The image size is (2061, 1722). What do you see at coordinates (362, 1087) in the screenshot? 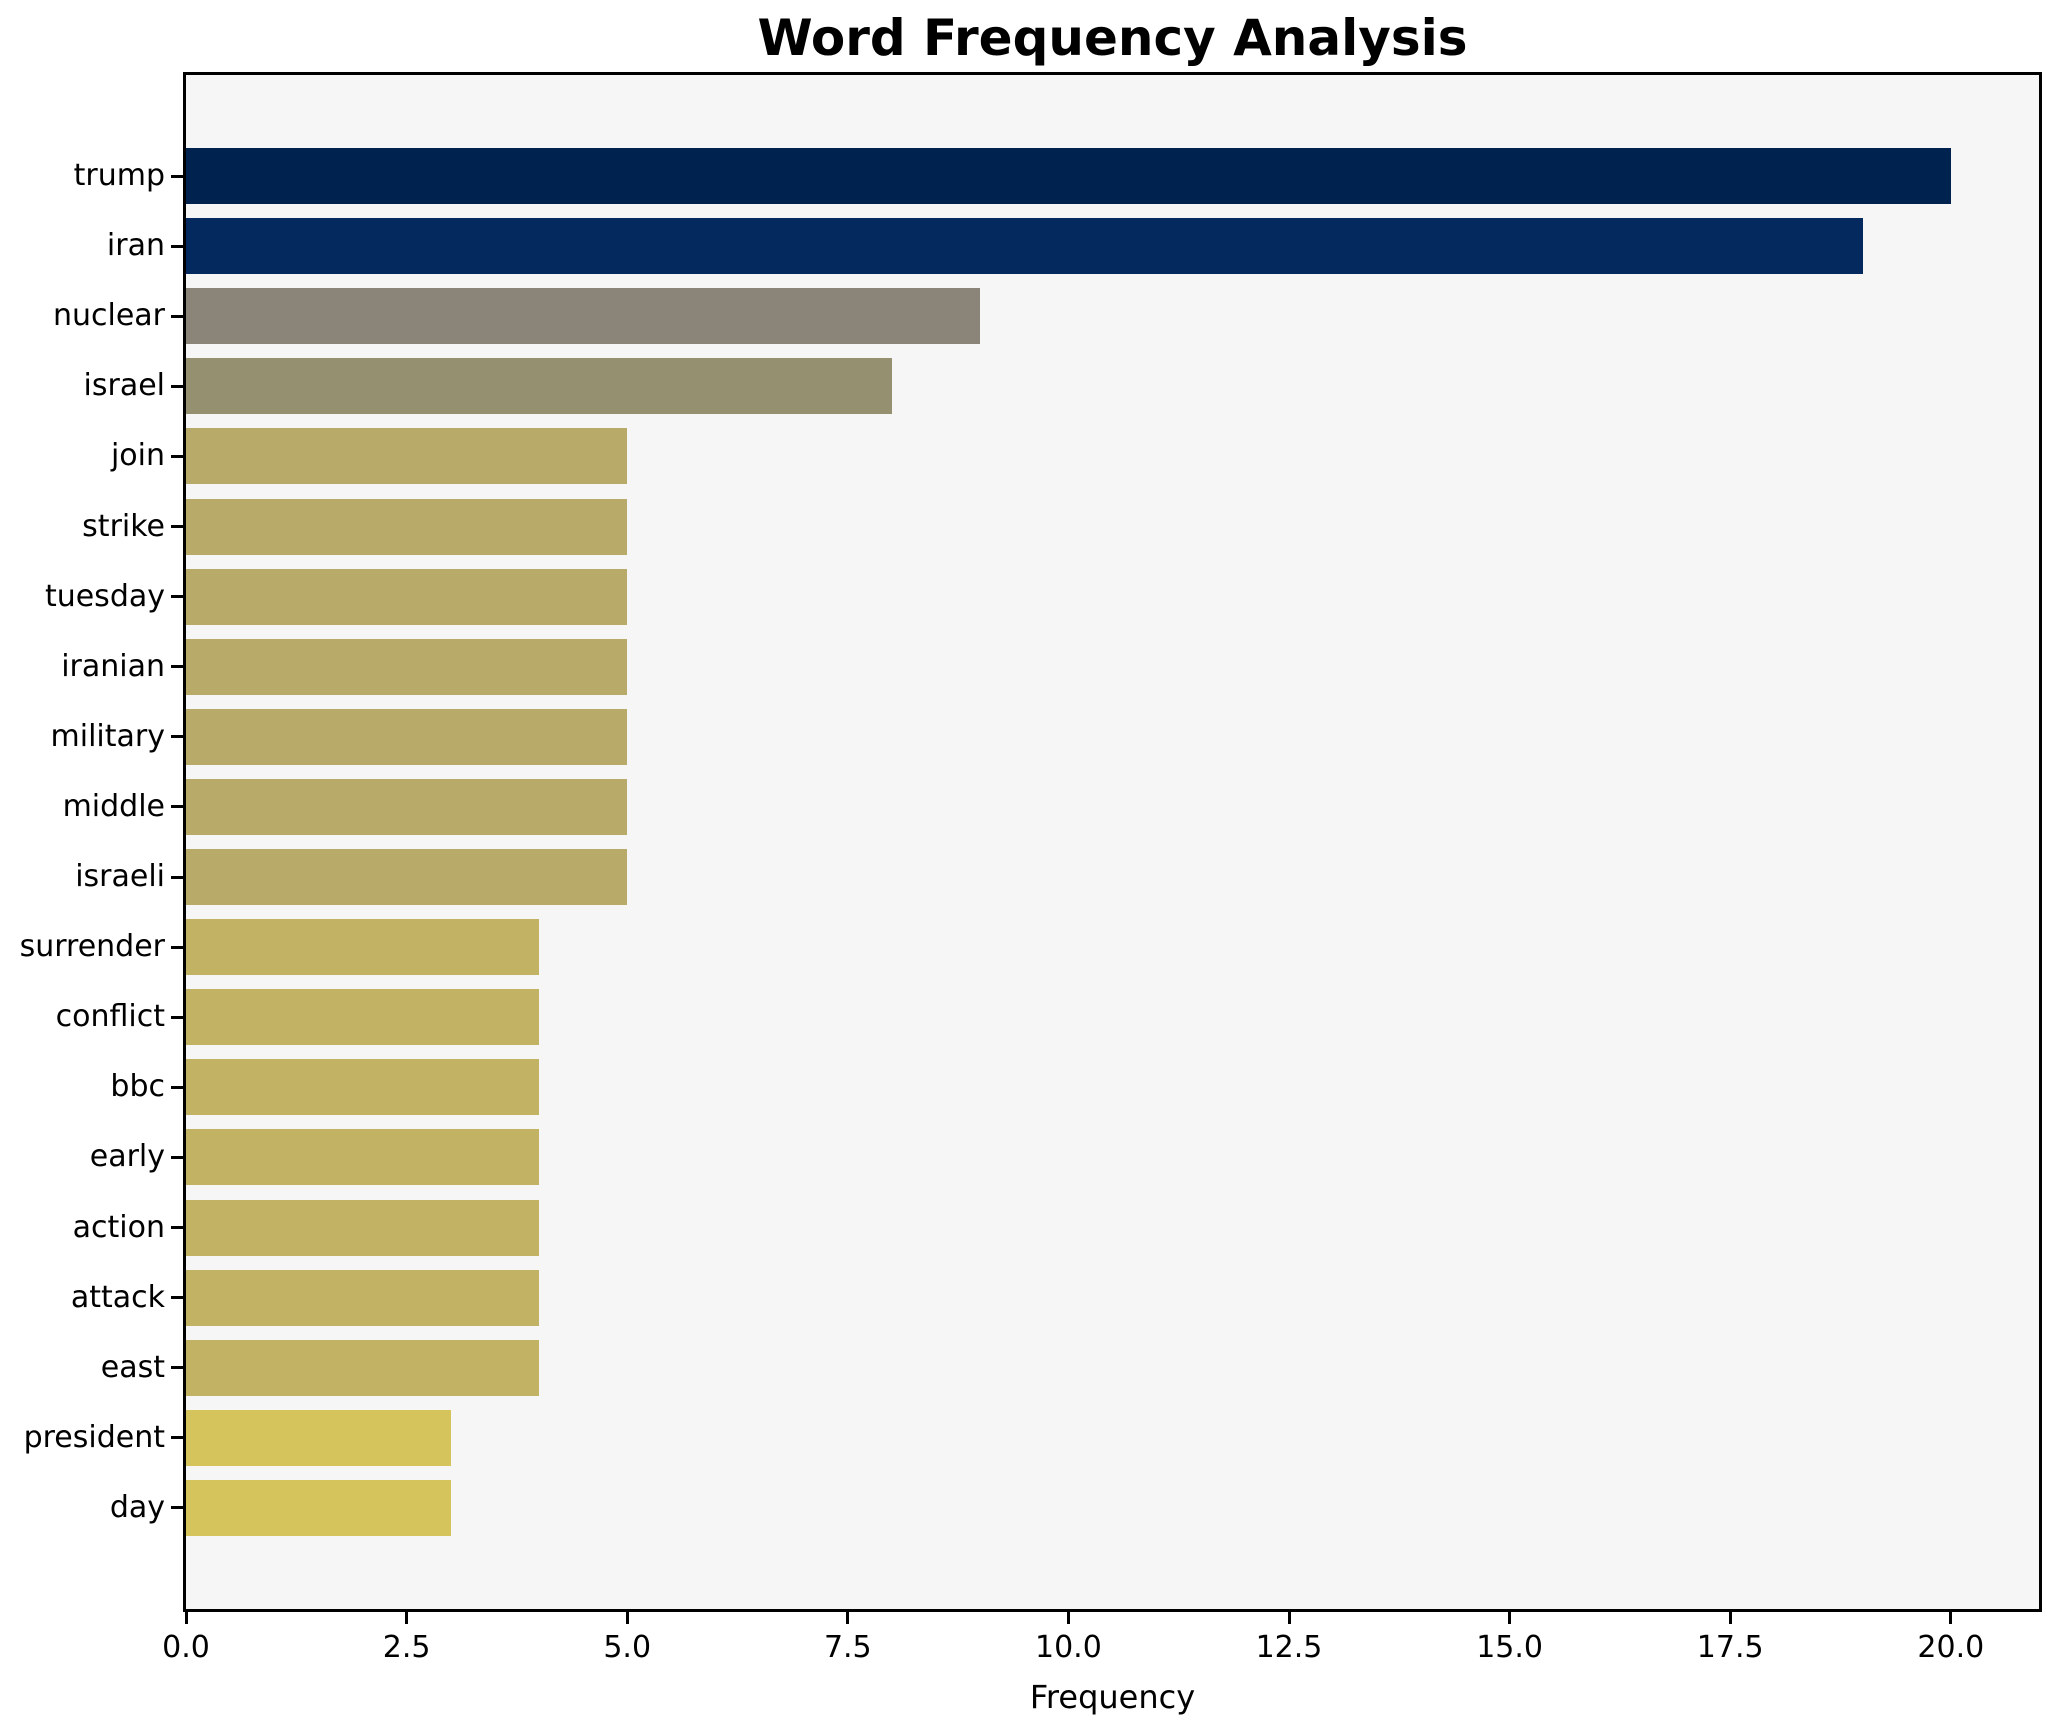
I see `bar-bbc` at bounding box center [362, 1087].